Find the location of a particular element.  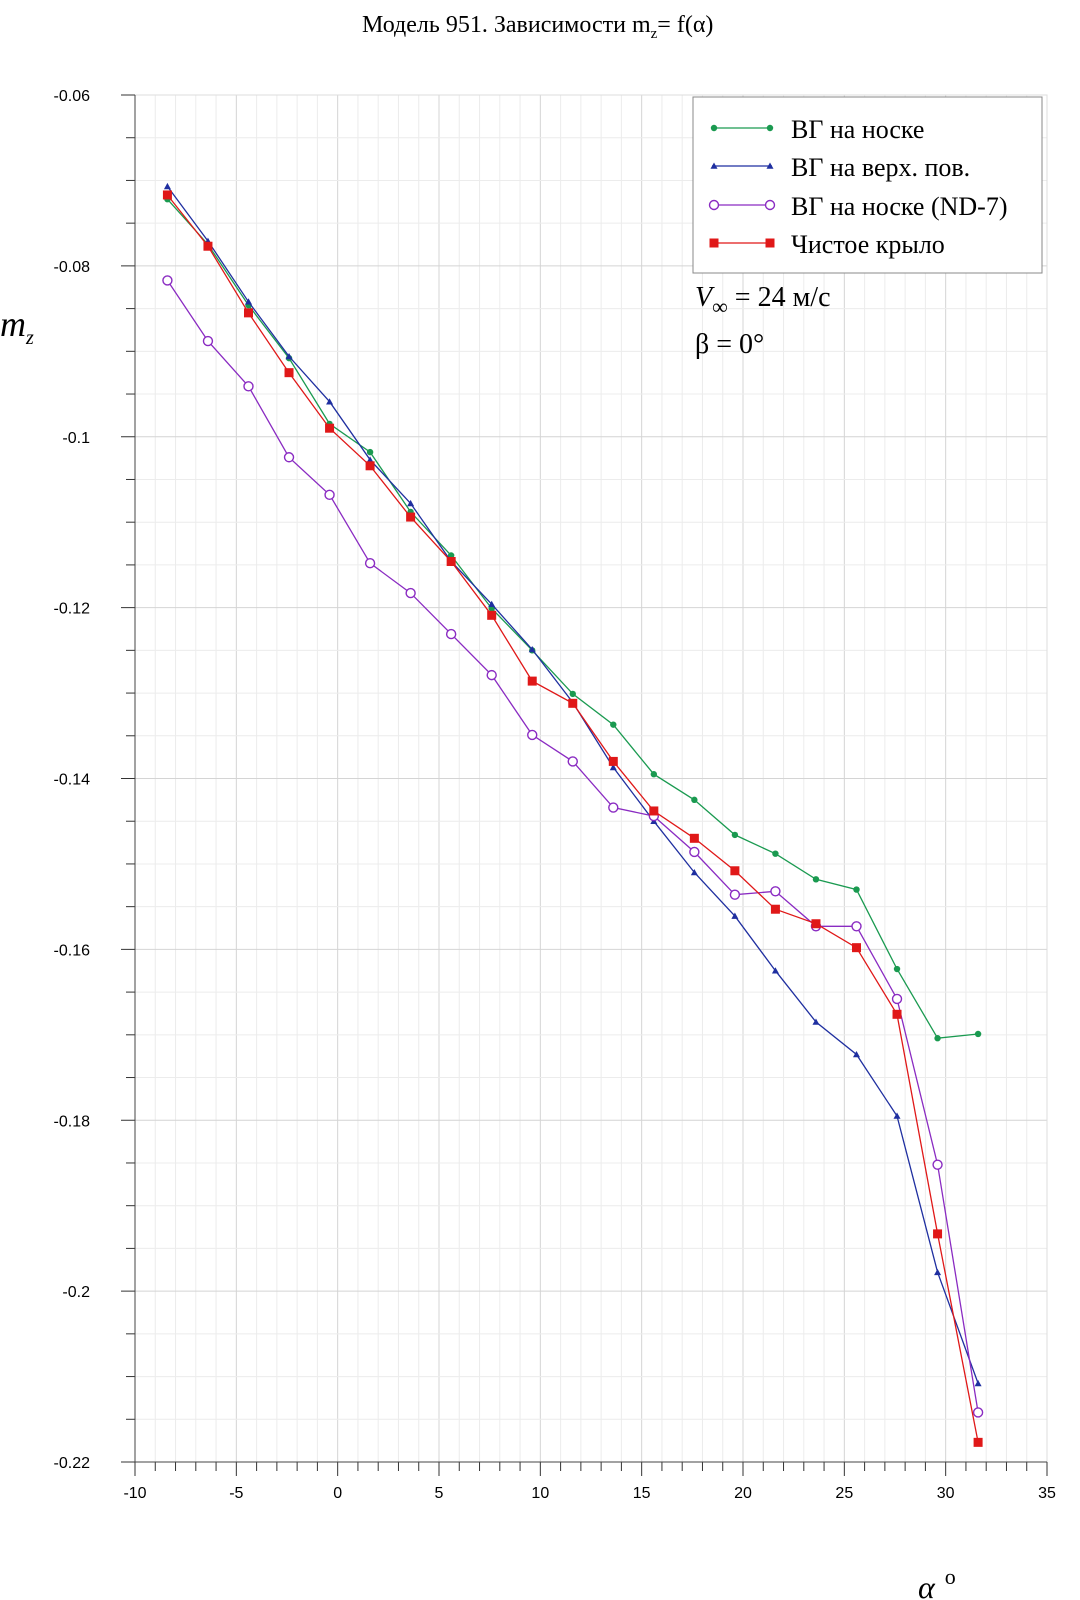

x-tick-label: 25 is located at coordinates (844, 1493).